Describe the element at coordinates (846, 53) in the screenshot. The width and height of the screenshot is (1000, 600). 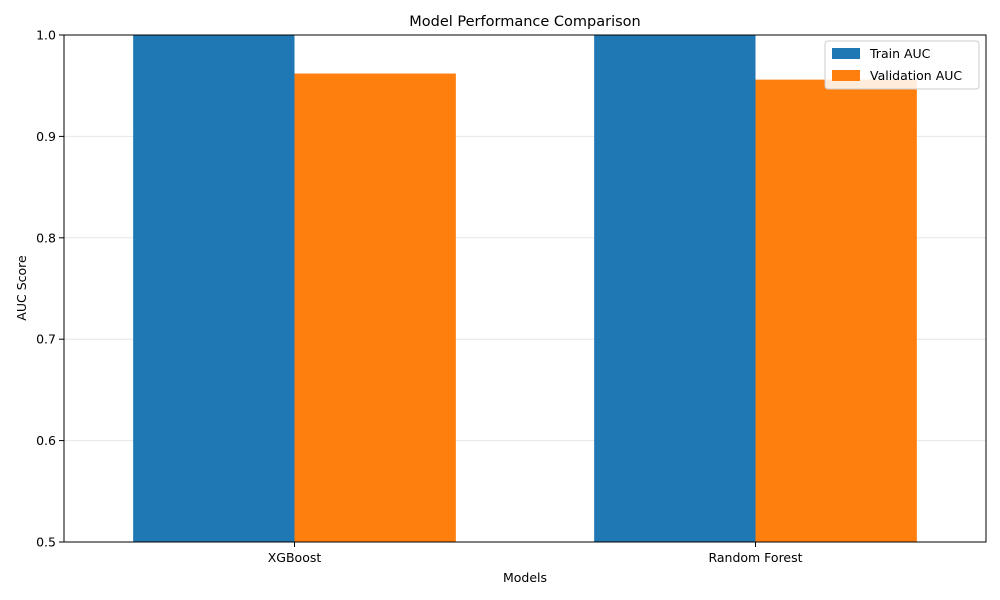
I see `legend-swatch-train-auc` at that location.